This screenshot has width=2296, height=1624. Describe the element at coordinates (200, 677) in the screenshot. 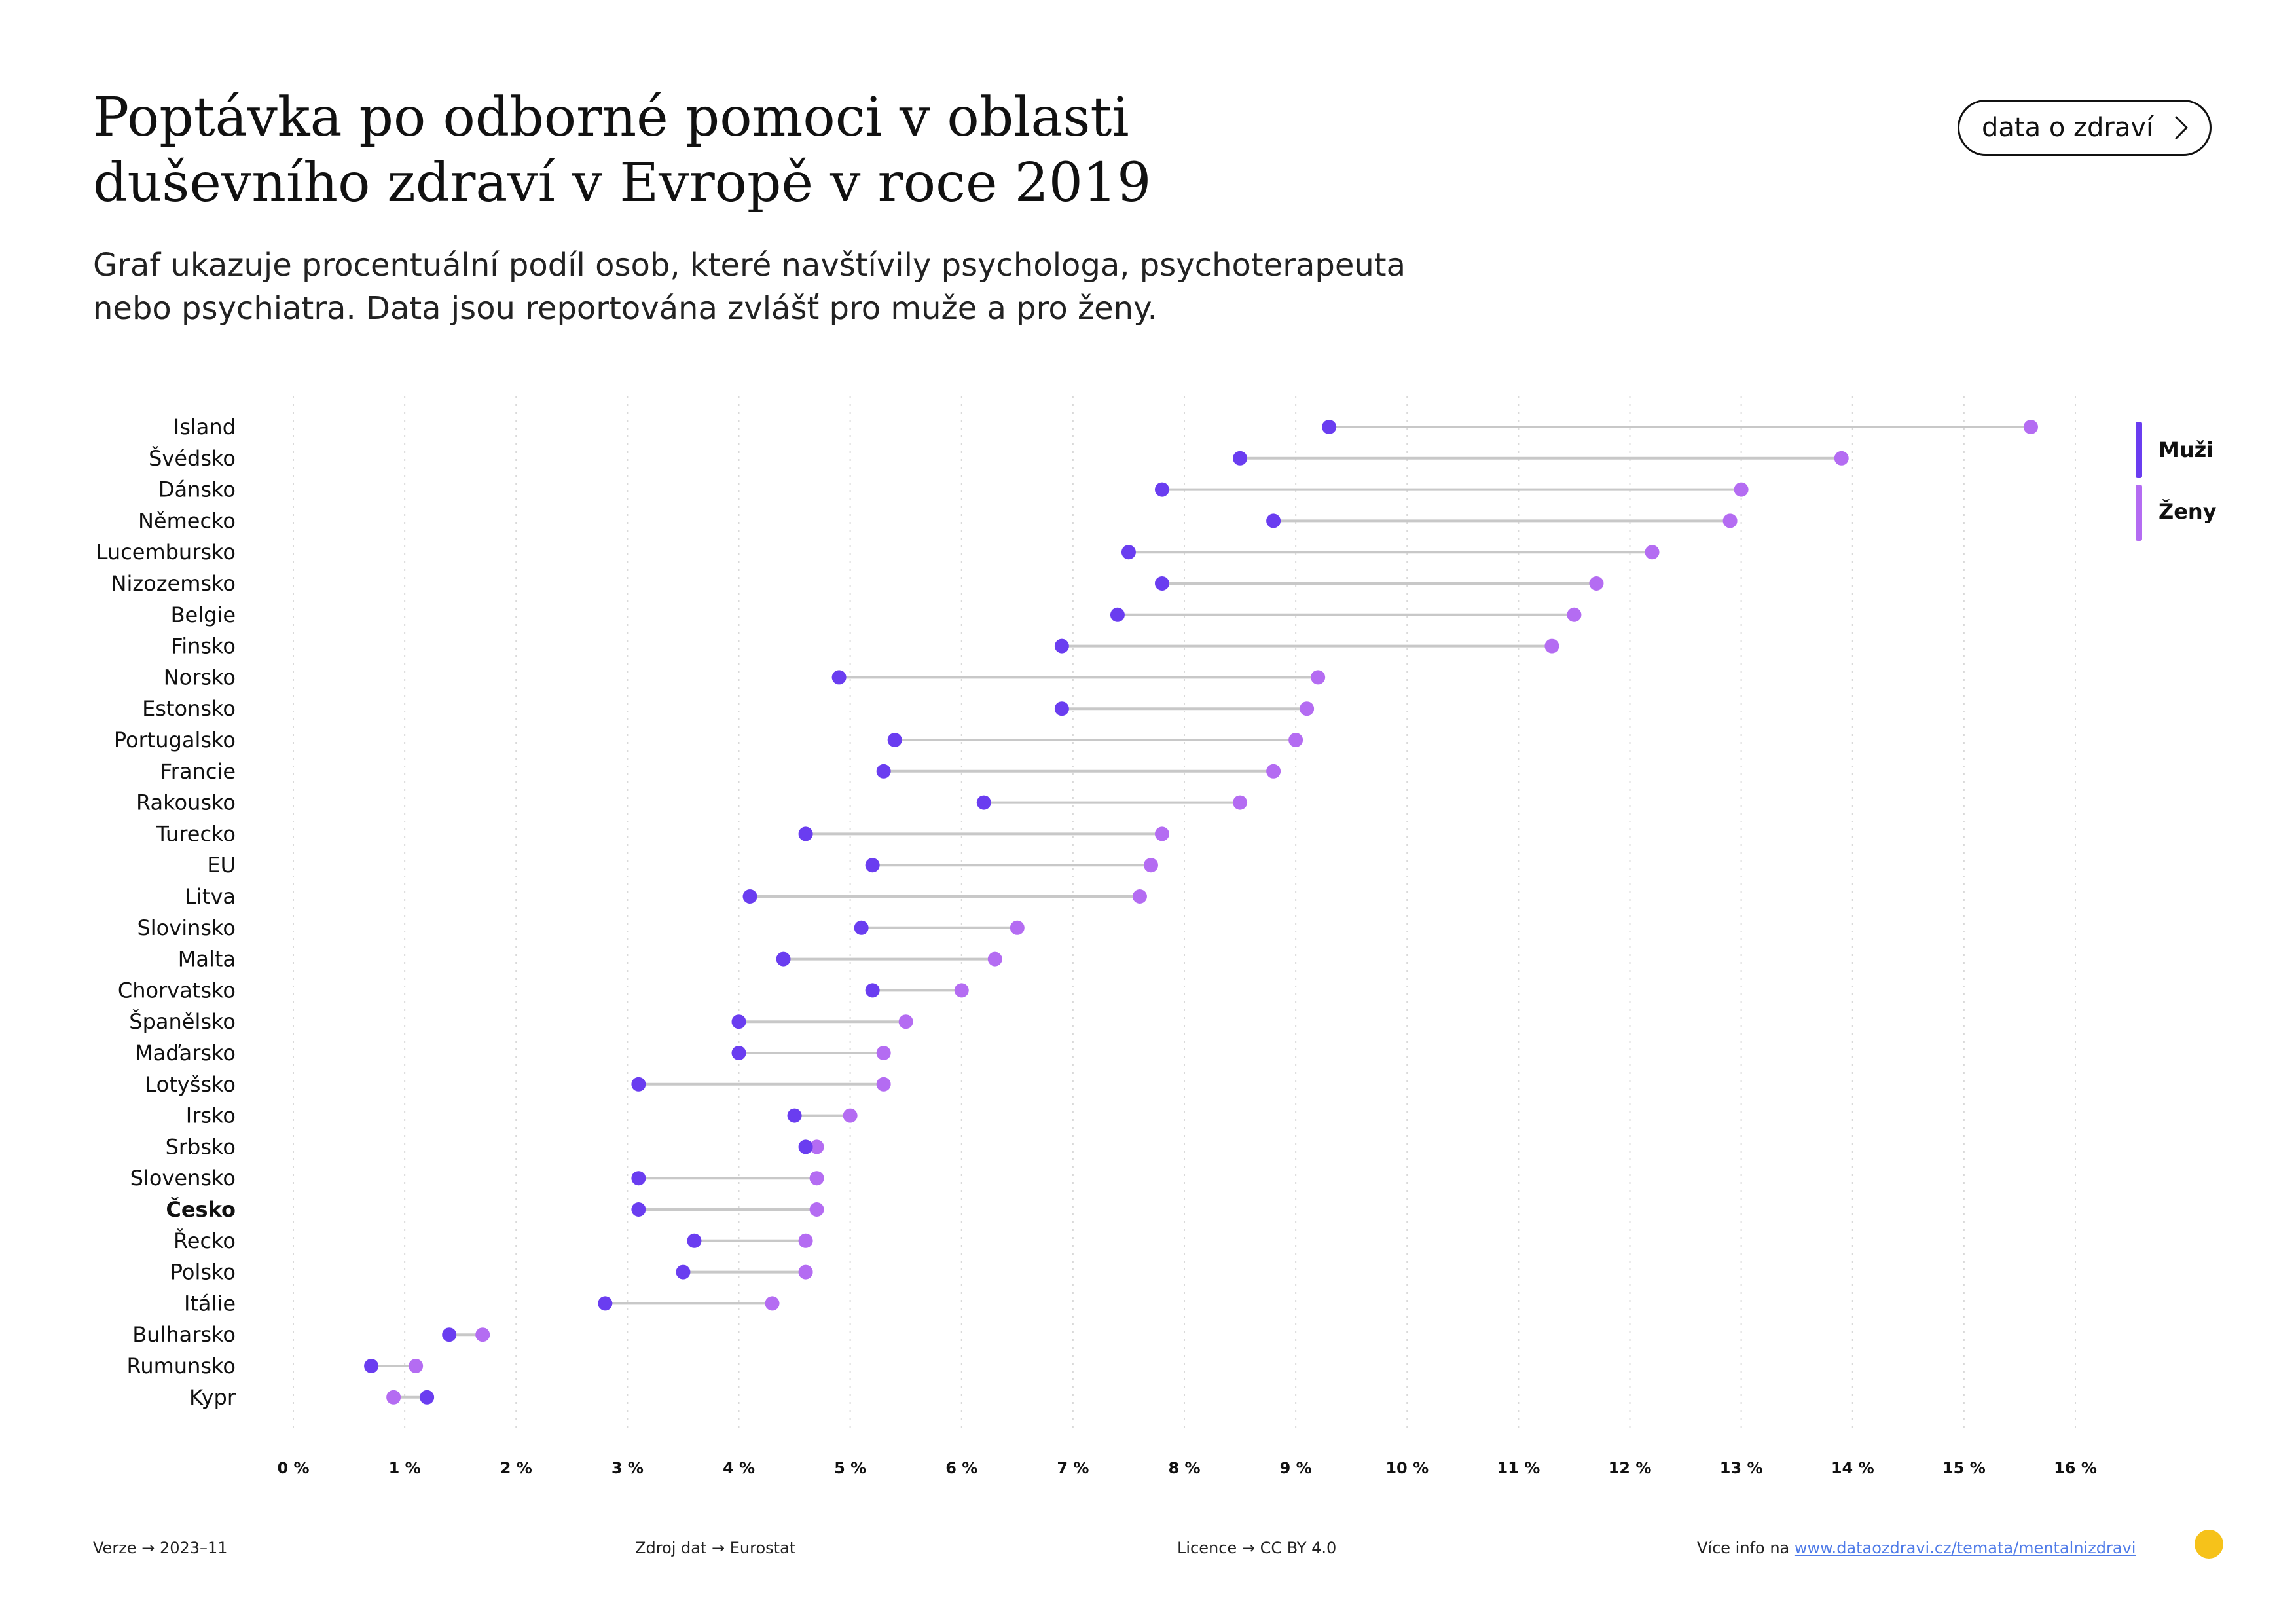

I see `country-label: Norsko` at that location.